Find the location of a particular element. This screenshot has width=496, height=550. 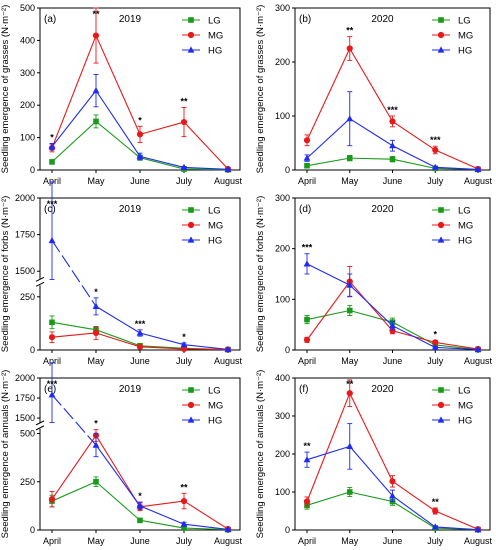

y-axis-label: Seedling emergence of forbs (N·m⁻²) is located at coordinates (5, 274).